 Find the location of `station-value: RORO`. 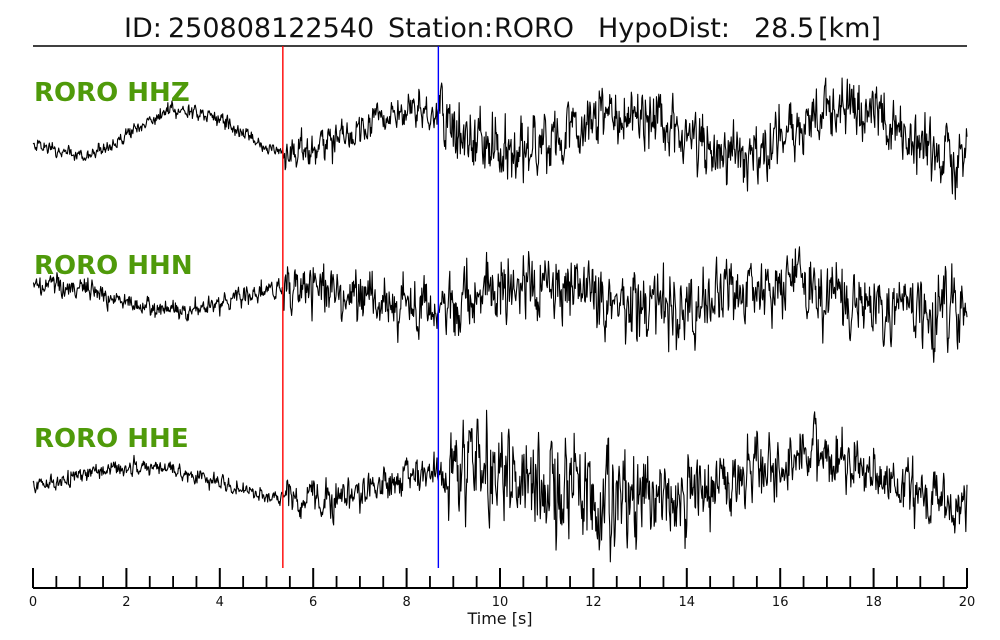

station-value: RORO is located at coordinates (534, 28).